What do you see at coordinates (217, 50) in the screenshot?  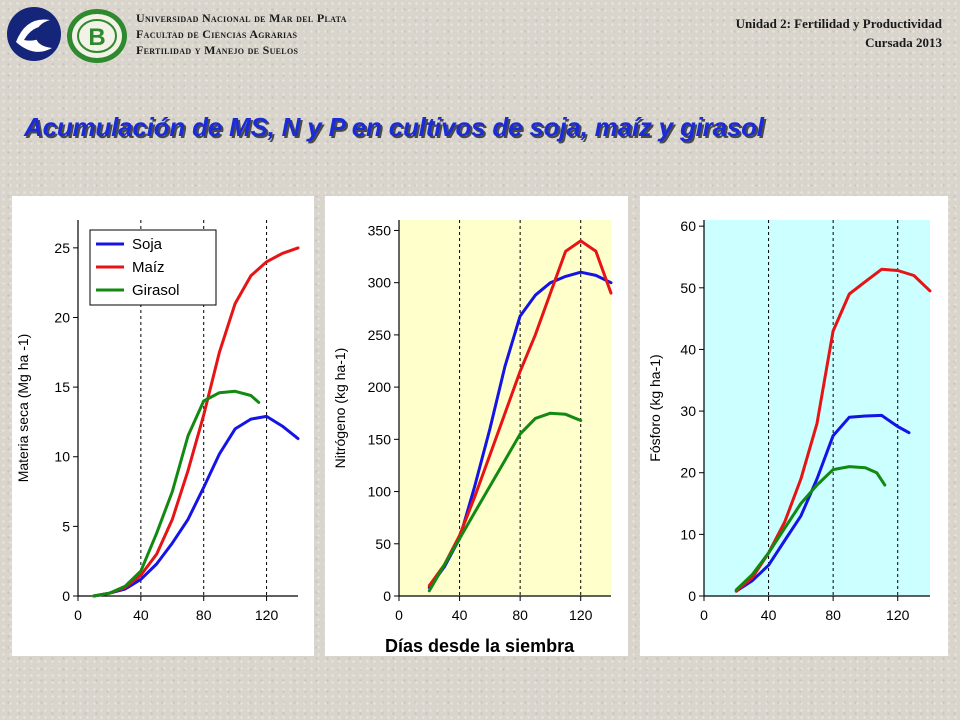 I see `university-line-3: Fertilidad y Manejo de Suelos` at bounding box center [217, 50].